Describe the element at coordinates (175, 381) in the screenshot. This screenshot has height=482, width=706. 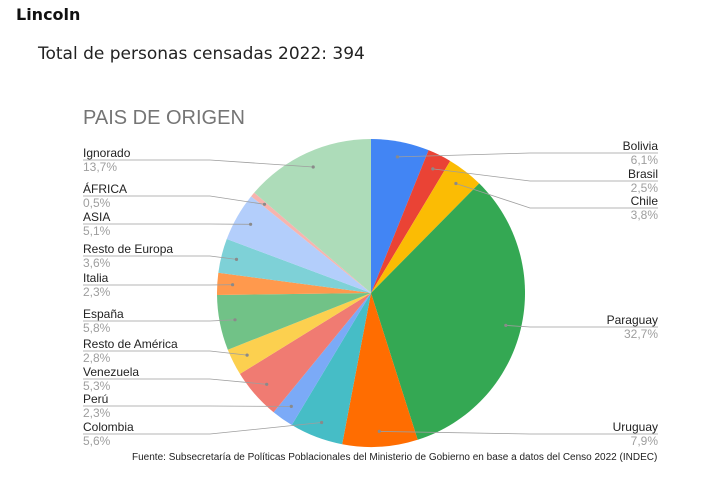
I see `leader-line-venezuela` at that location.